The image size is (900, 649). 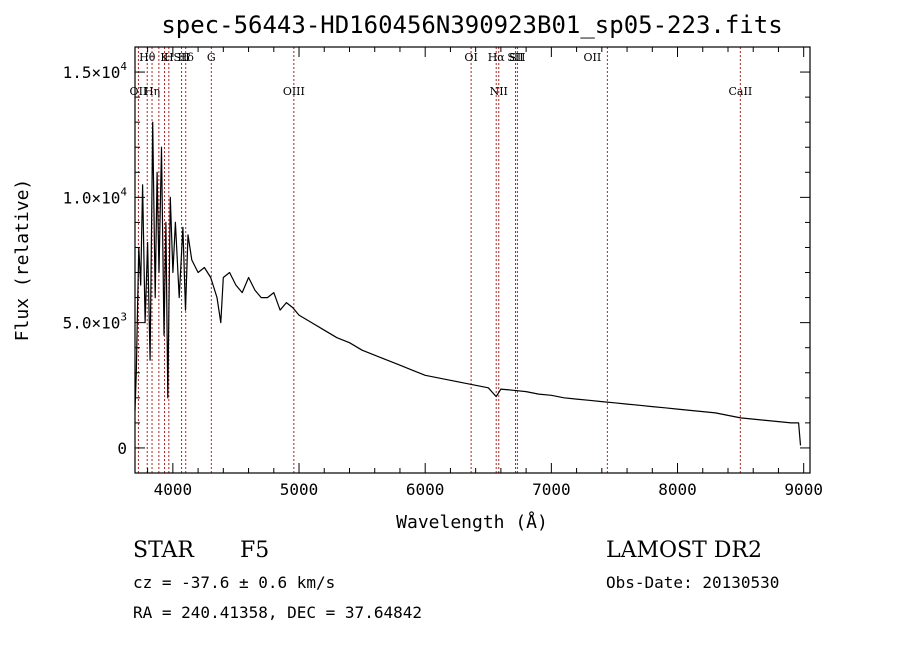 What do you see at coordinates (95, 322) in the screenshot?
I see `y-tick-label: 5.0×10³` at bounding box center [95, 322].